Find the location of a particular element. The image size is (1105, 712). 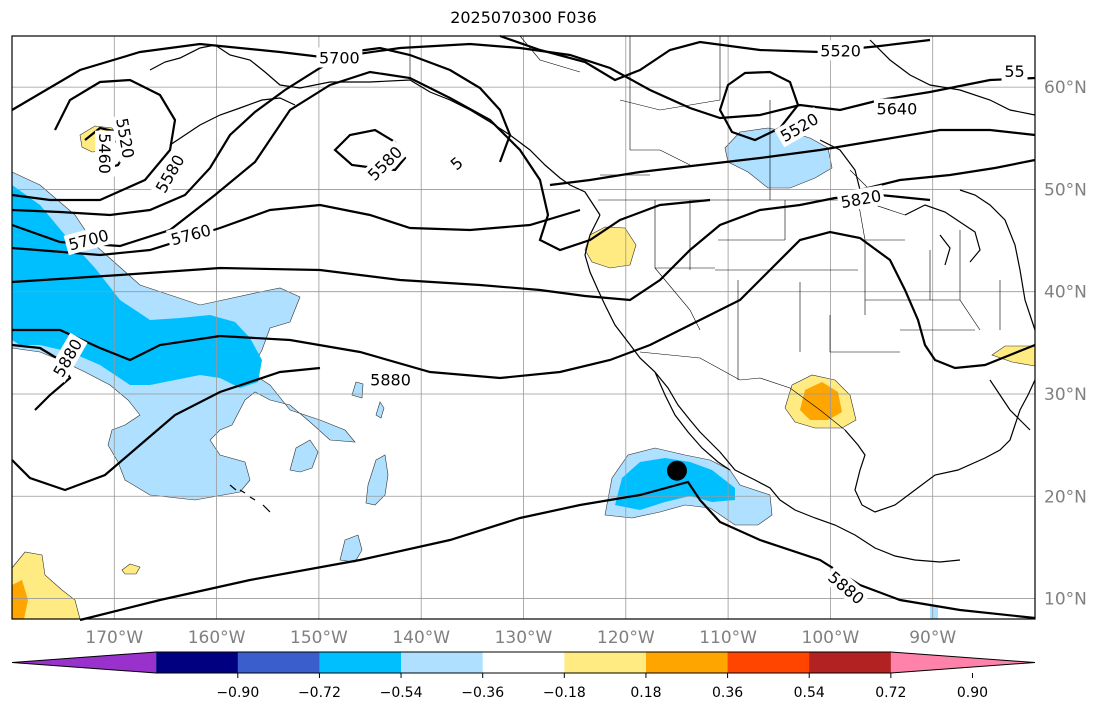

lon-tick-label: 150°W is located at coordinates (319, 638).